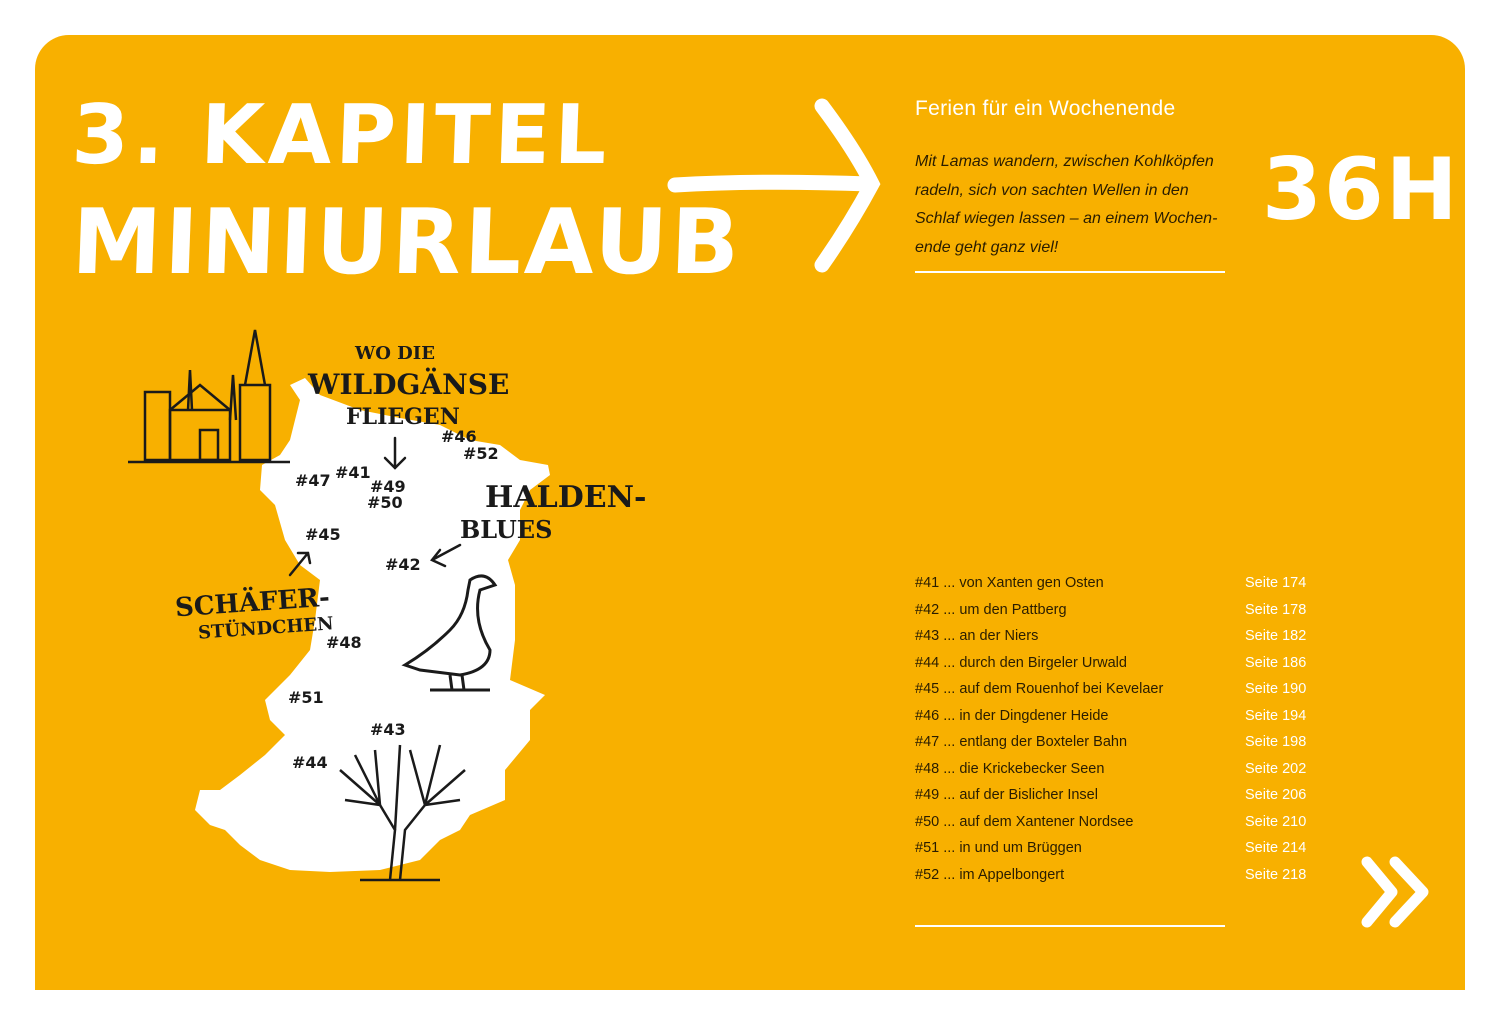 This screenshot has height=1025, width=1500. I want to click on map-marker: #51, so click(306, 697).